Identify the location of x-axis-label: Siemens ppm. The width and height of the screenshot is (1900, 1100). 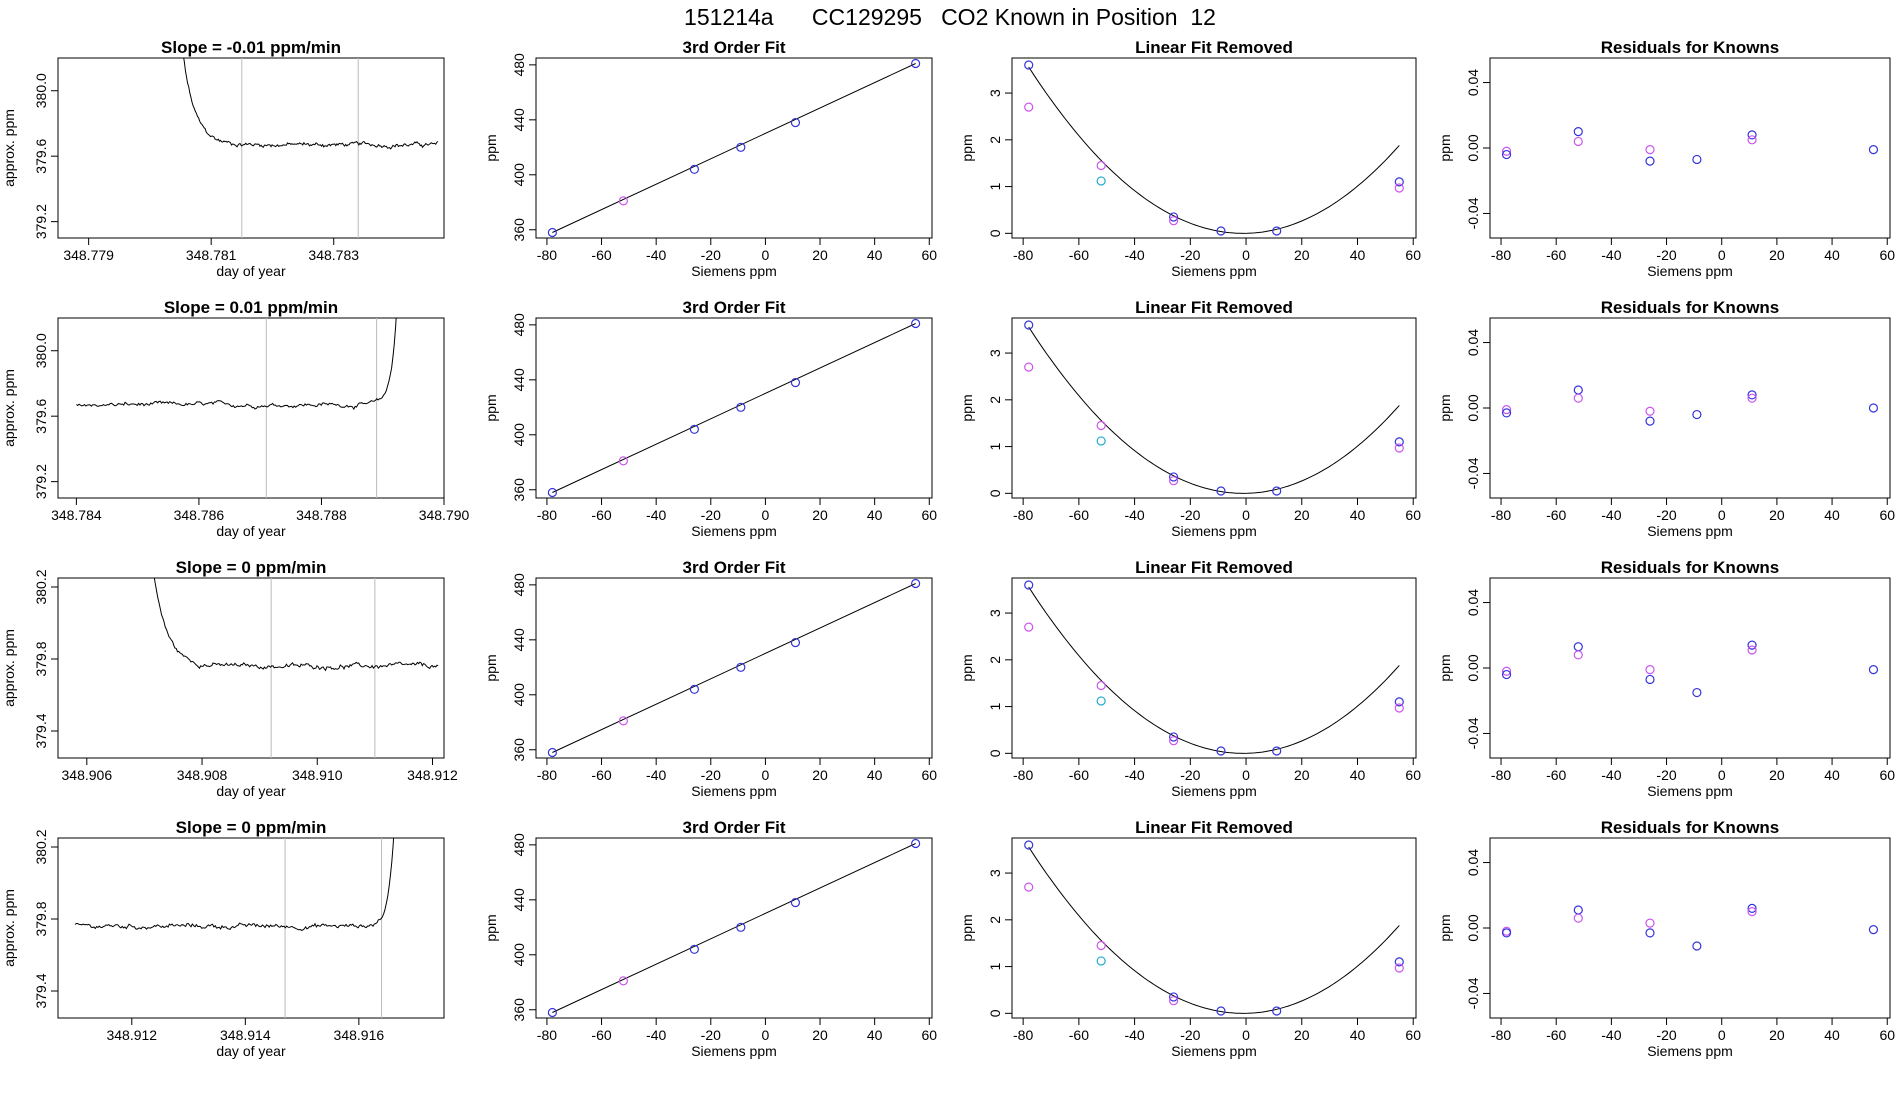
(1690, 271).